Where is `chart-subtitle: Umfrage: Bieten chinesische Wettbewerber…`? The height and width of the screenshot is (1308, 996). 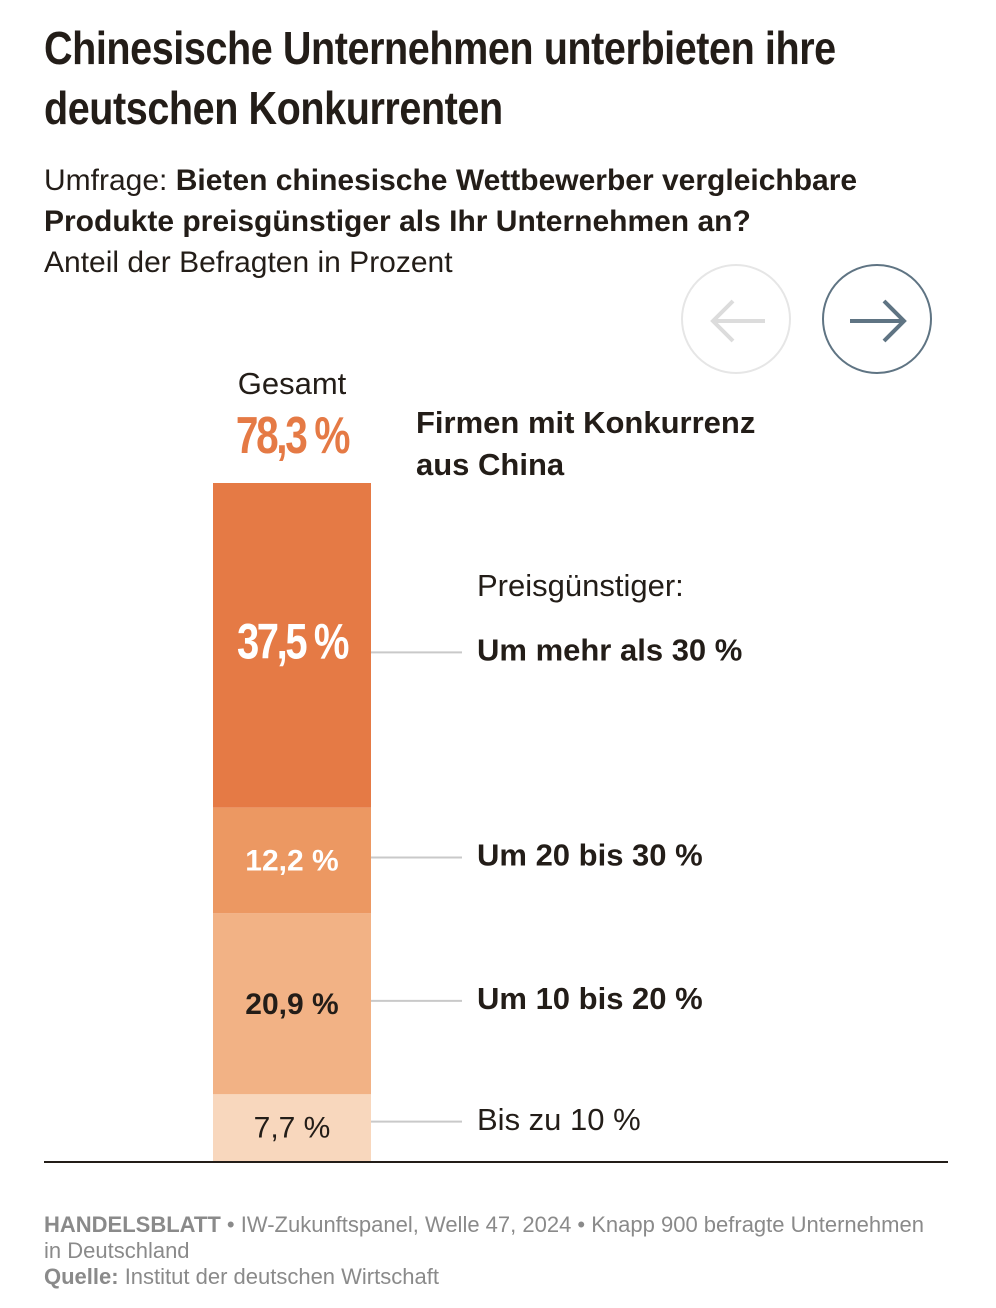
chart-subtitle: Umfrage: Bieten chinesische Wettbewerber… is located at coordinates (504, 201).